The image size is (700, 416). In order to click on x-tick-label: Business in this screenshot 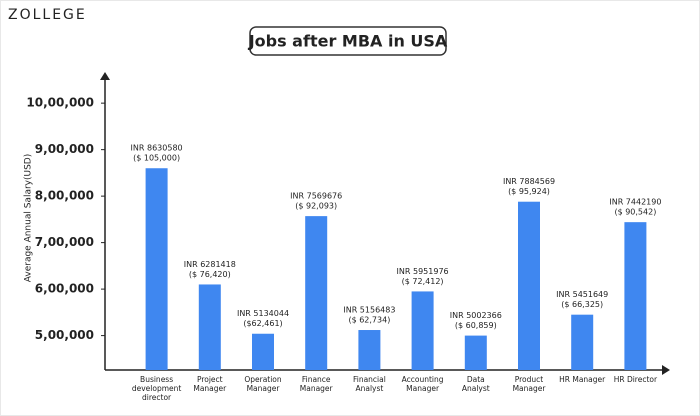, I will do `click(156, 379)`.